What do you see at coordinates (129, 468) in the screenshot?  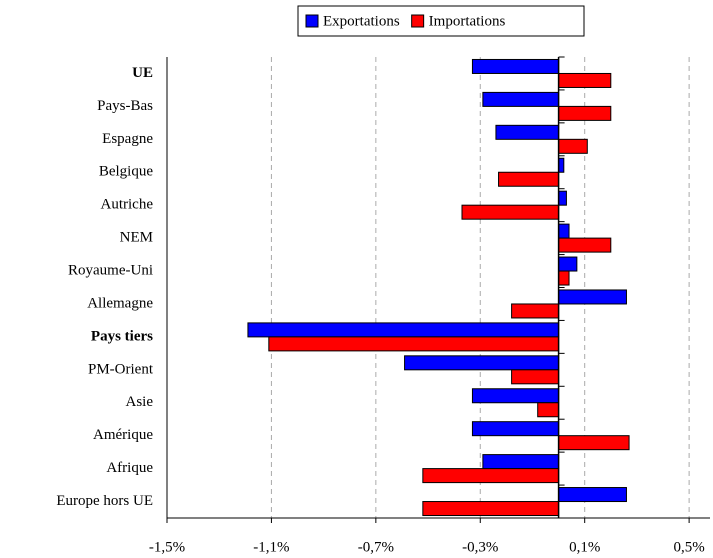 I see `y-tick-label: Afrique` at bounding box center [129, 468].